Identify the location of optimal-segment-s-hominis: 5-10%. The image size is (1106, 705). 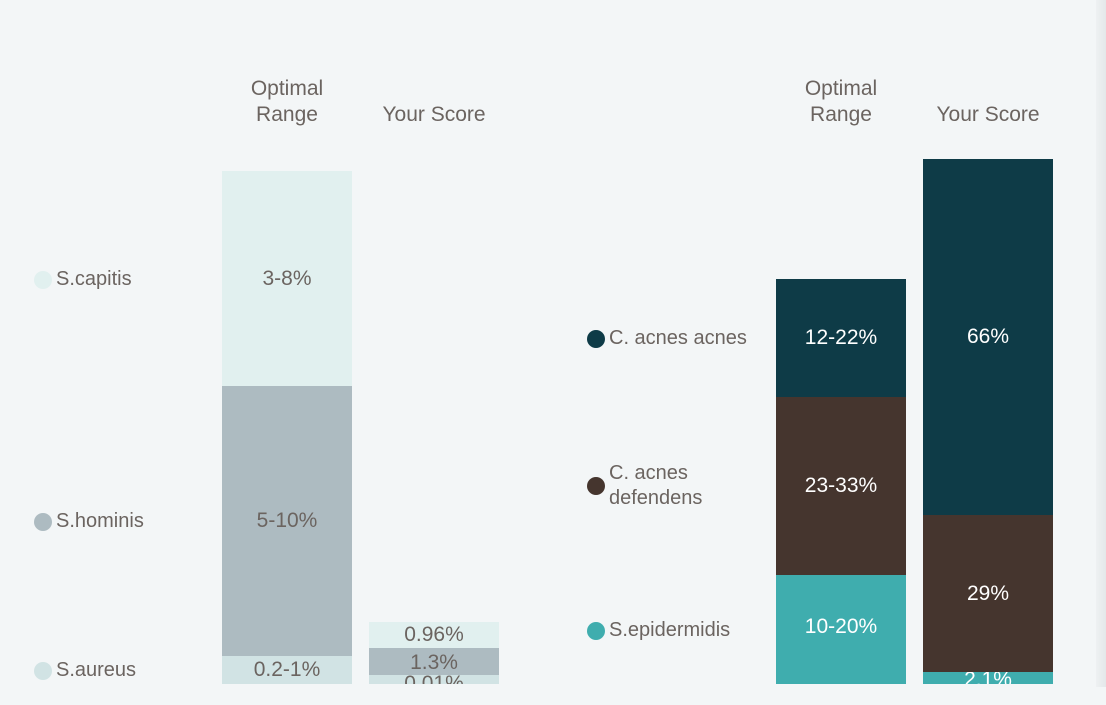
(287, 521).